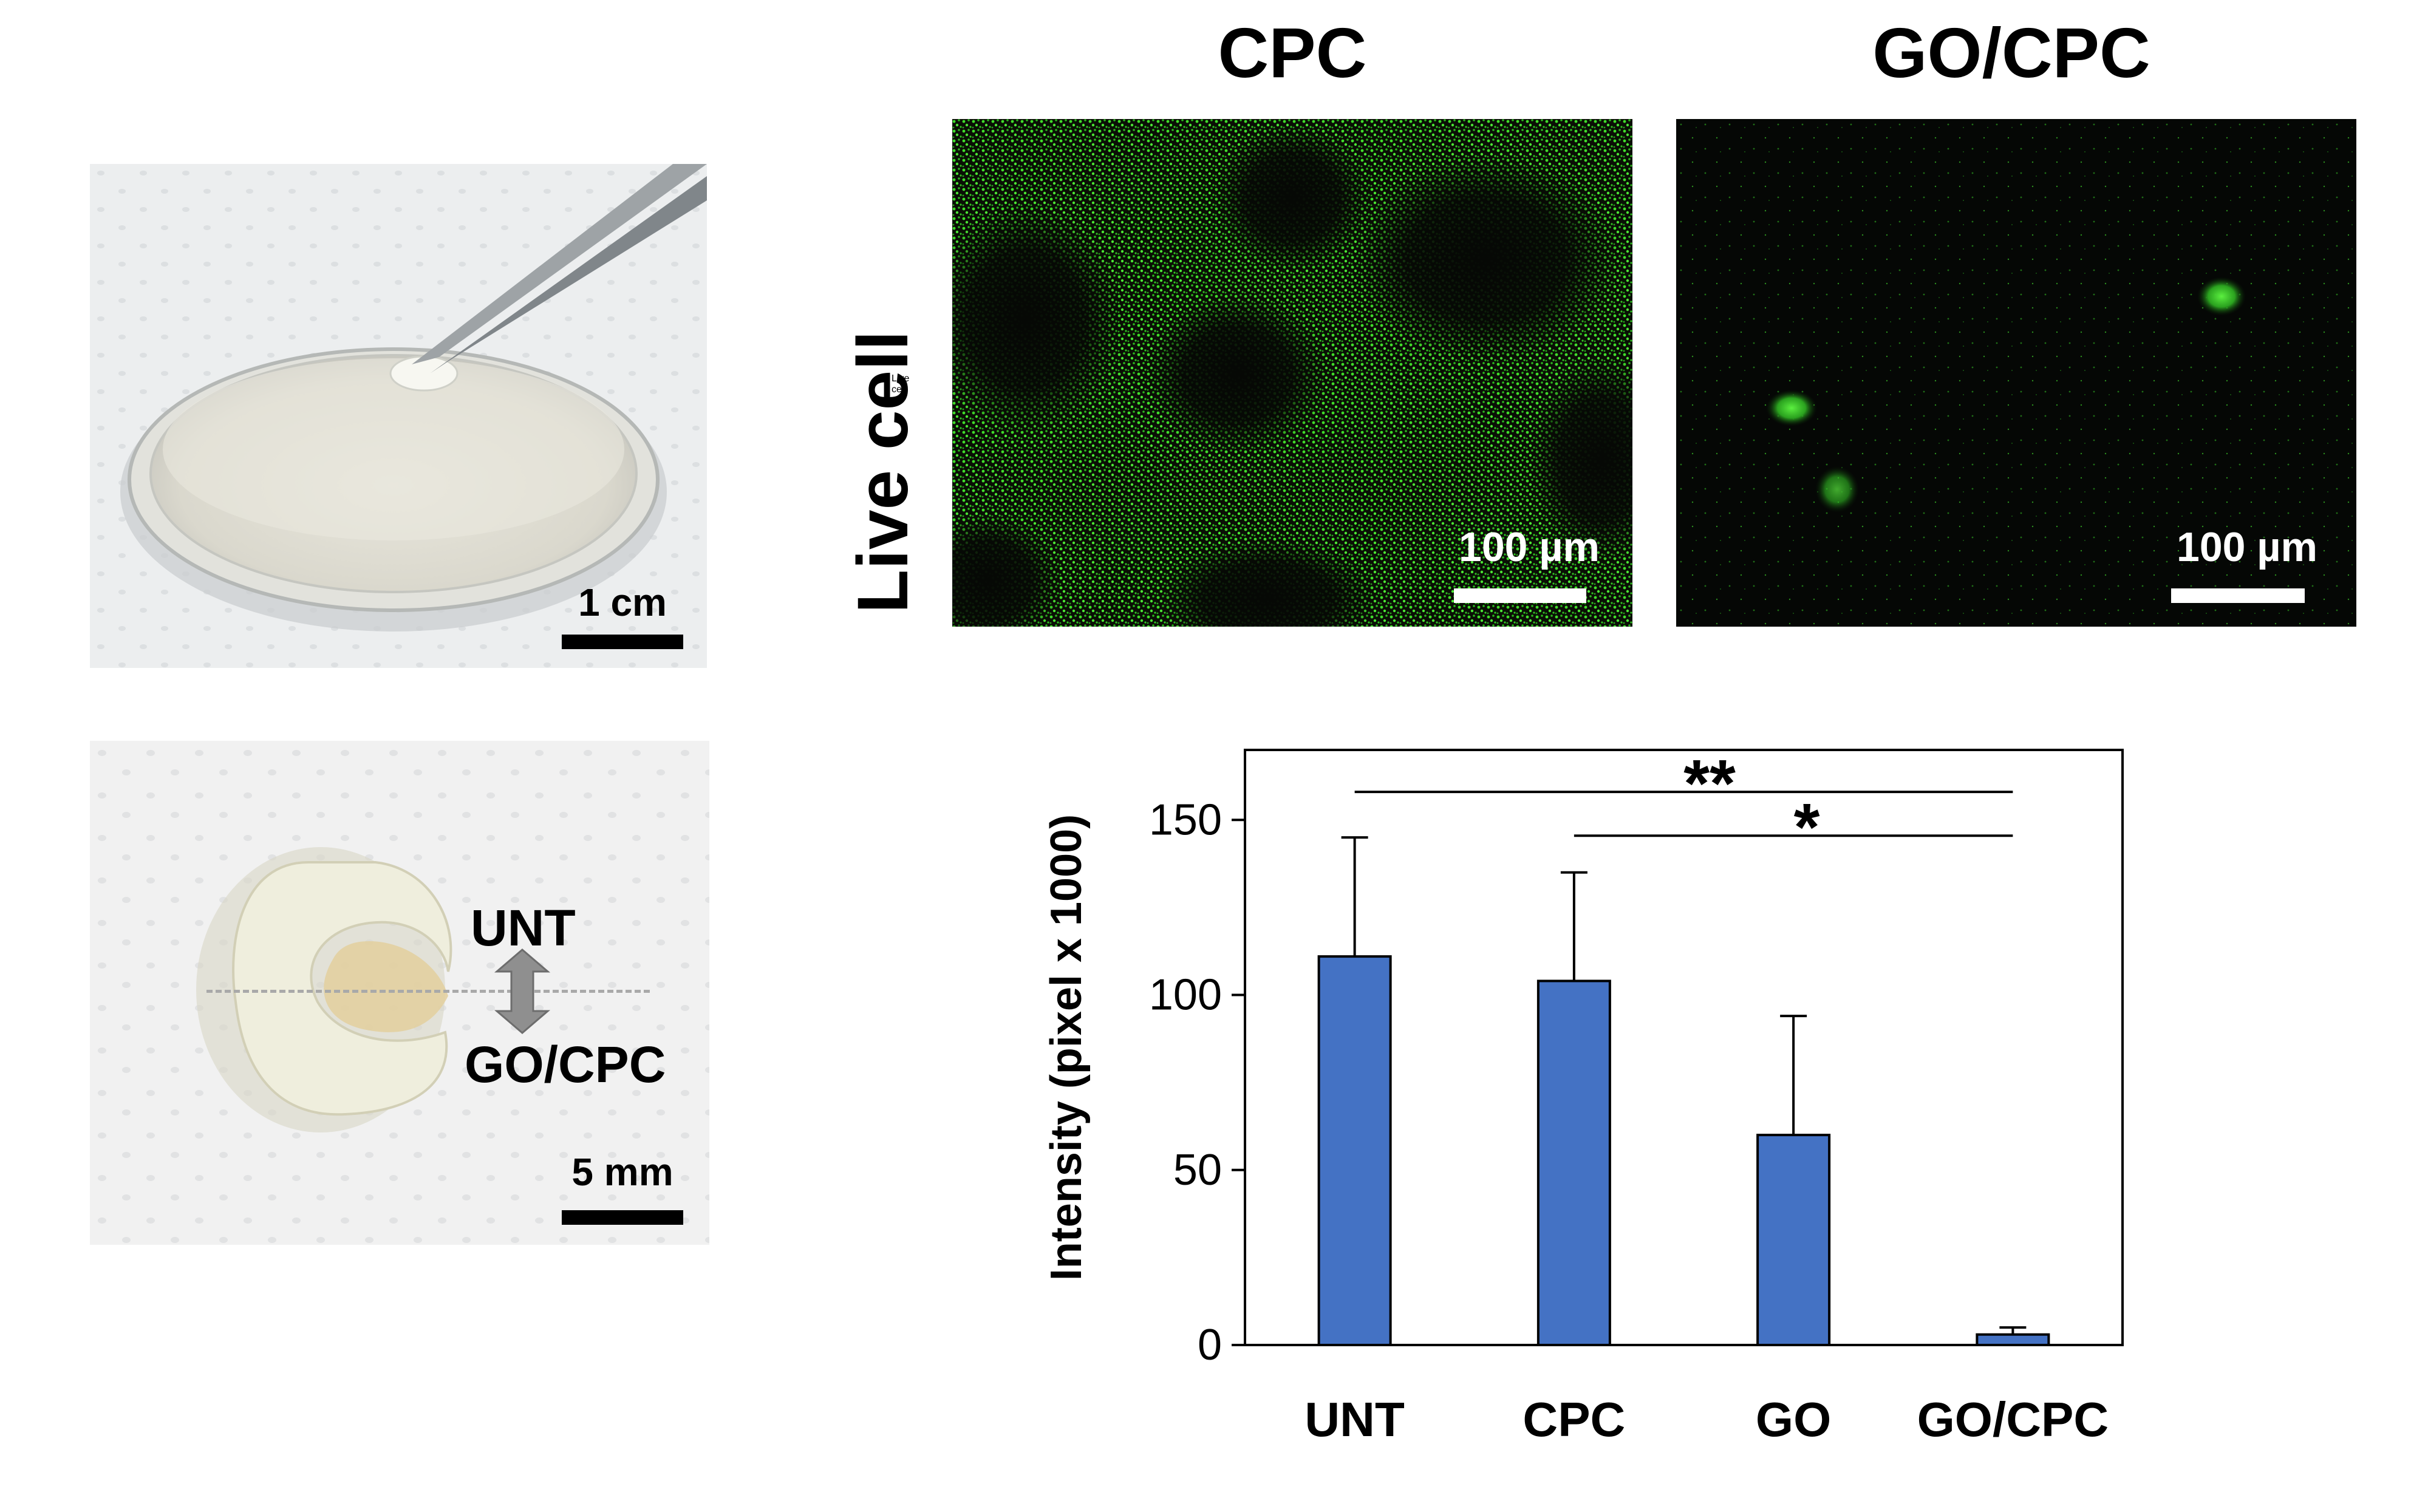 This screenshot has width=2411, height=1512. Describe the element at coordinates (1185, 819) in the screenshot. I see `y-tick-label: 150` at that location.